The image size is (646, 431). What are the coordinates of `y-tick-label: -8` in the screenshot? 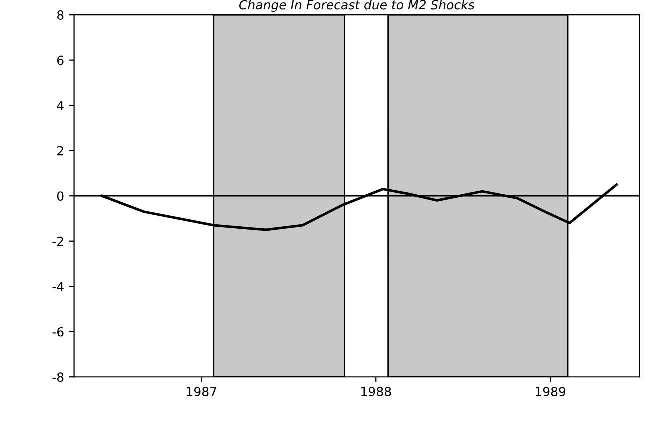 It's located at (58, 377).